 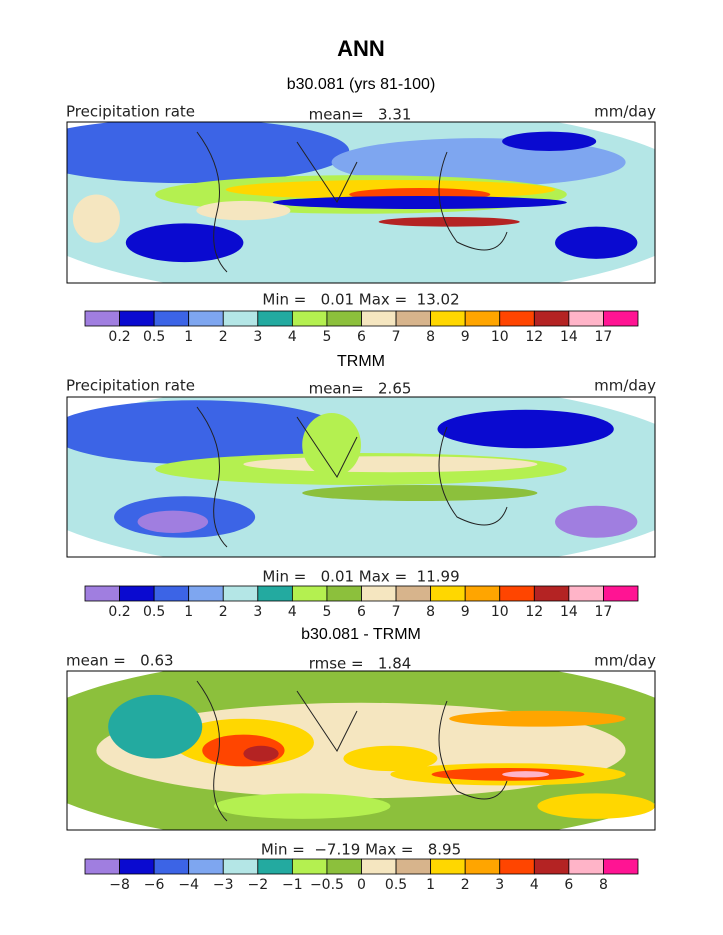 I want to click on min-max-label: Min = −7.19 Max = 8.95, so click(x=361, y=850).